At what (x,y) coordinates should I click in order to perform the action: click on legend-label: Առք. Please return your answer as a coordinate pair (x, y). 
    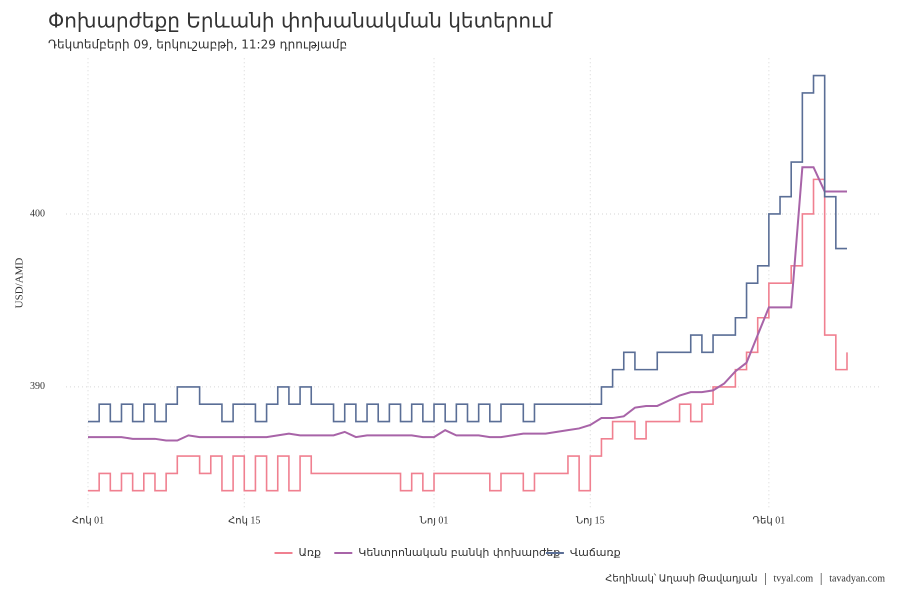
    Looking at the image, I should click on (310, 552).